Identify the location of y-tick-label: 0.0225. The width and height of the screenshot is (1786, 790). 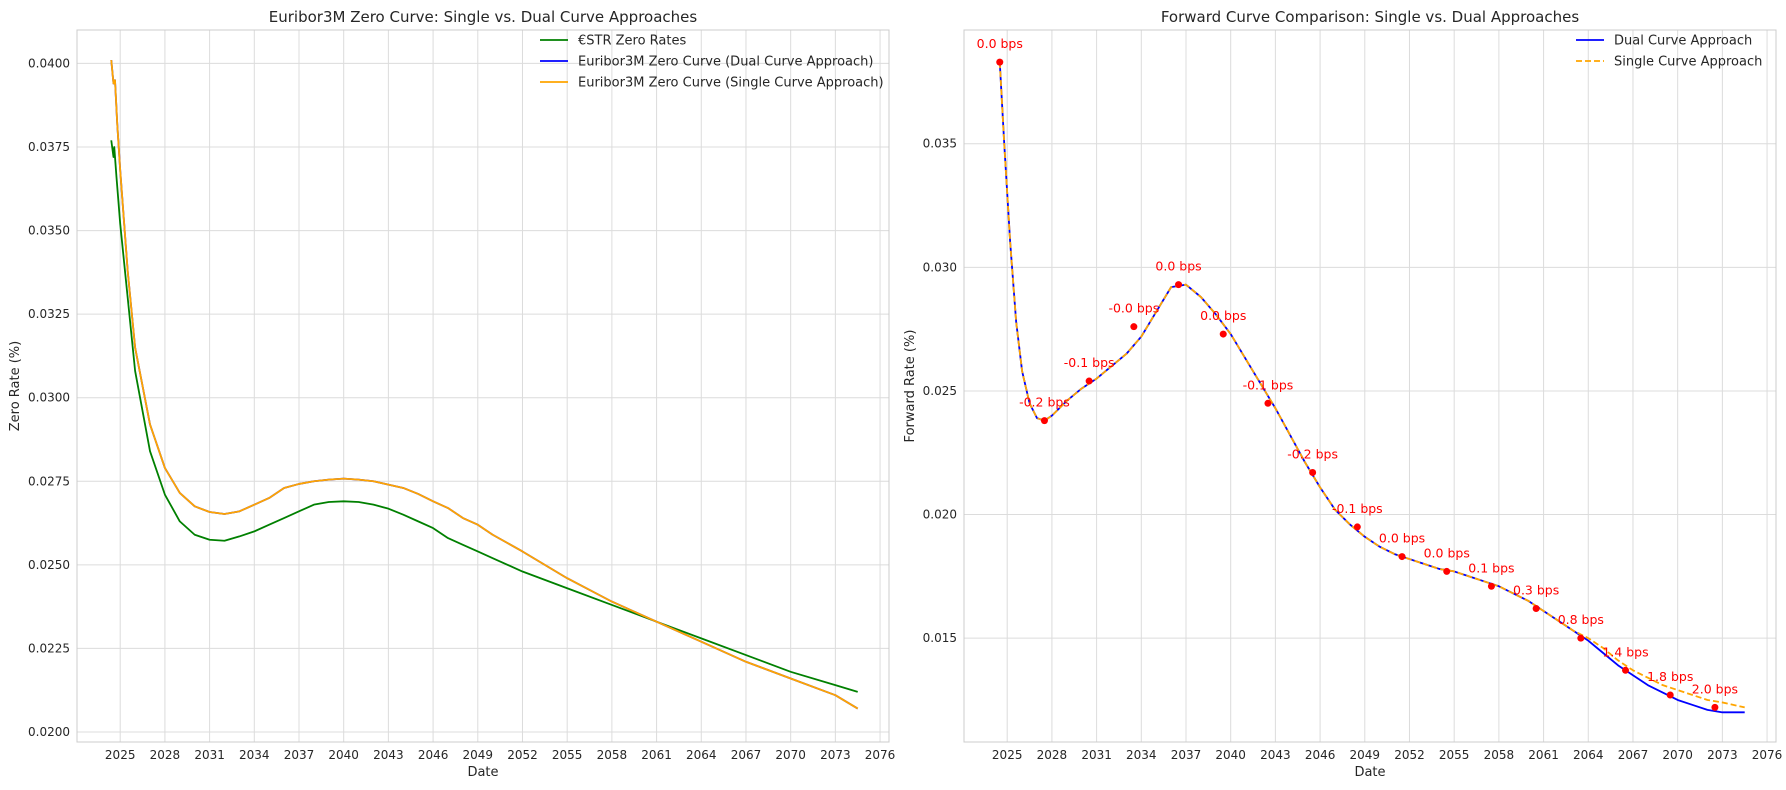
(49, 648).